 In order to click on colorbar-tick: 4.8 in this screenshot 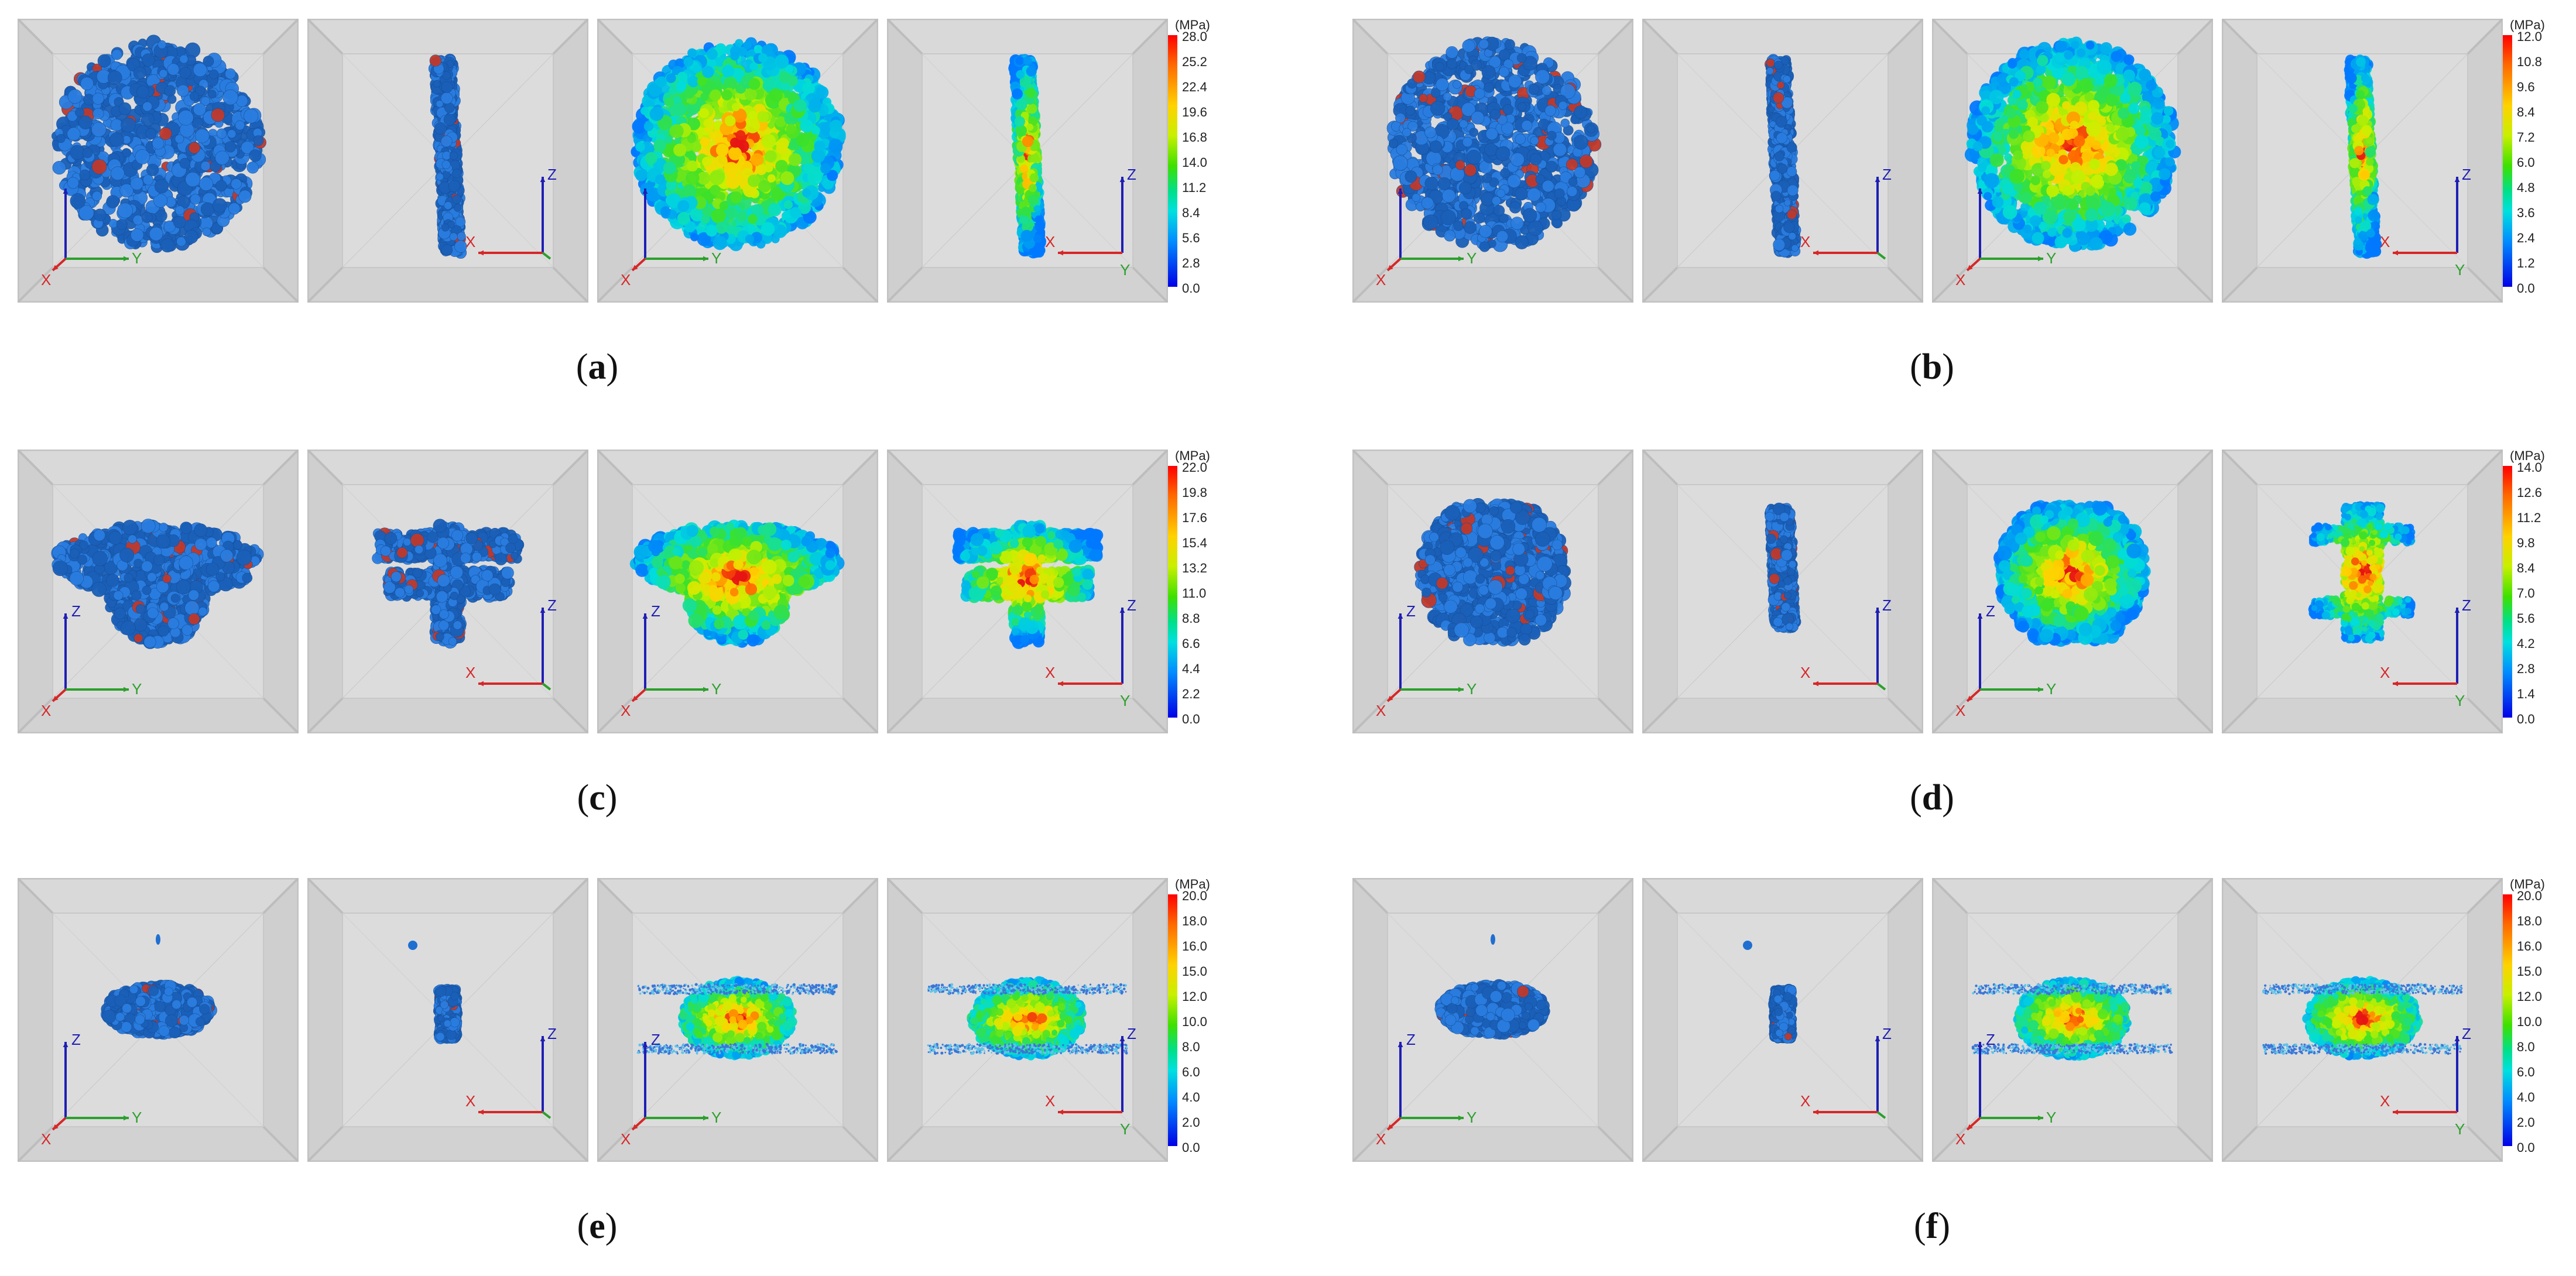, I will do `click(2526, 187)`.